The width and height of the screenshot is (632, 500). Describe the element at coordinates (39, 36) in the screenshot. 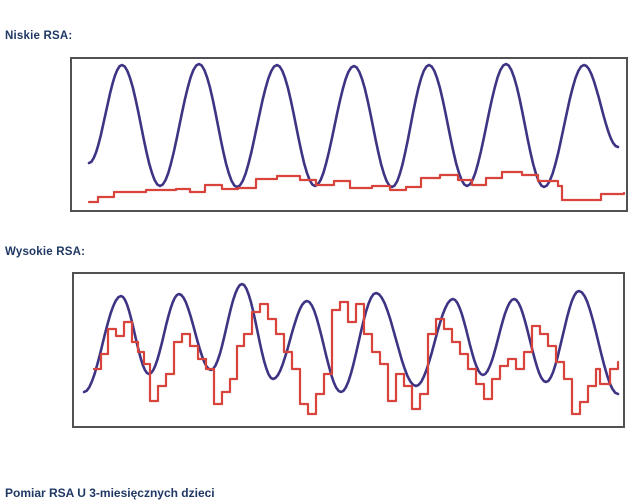

I see `section-label-niskie-rsa: Niskie RSA:` at that location.